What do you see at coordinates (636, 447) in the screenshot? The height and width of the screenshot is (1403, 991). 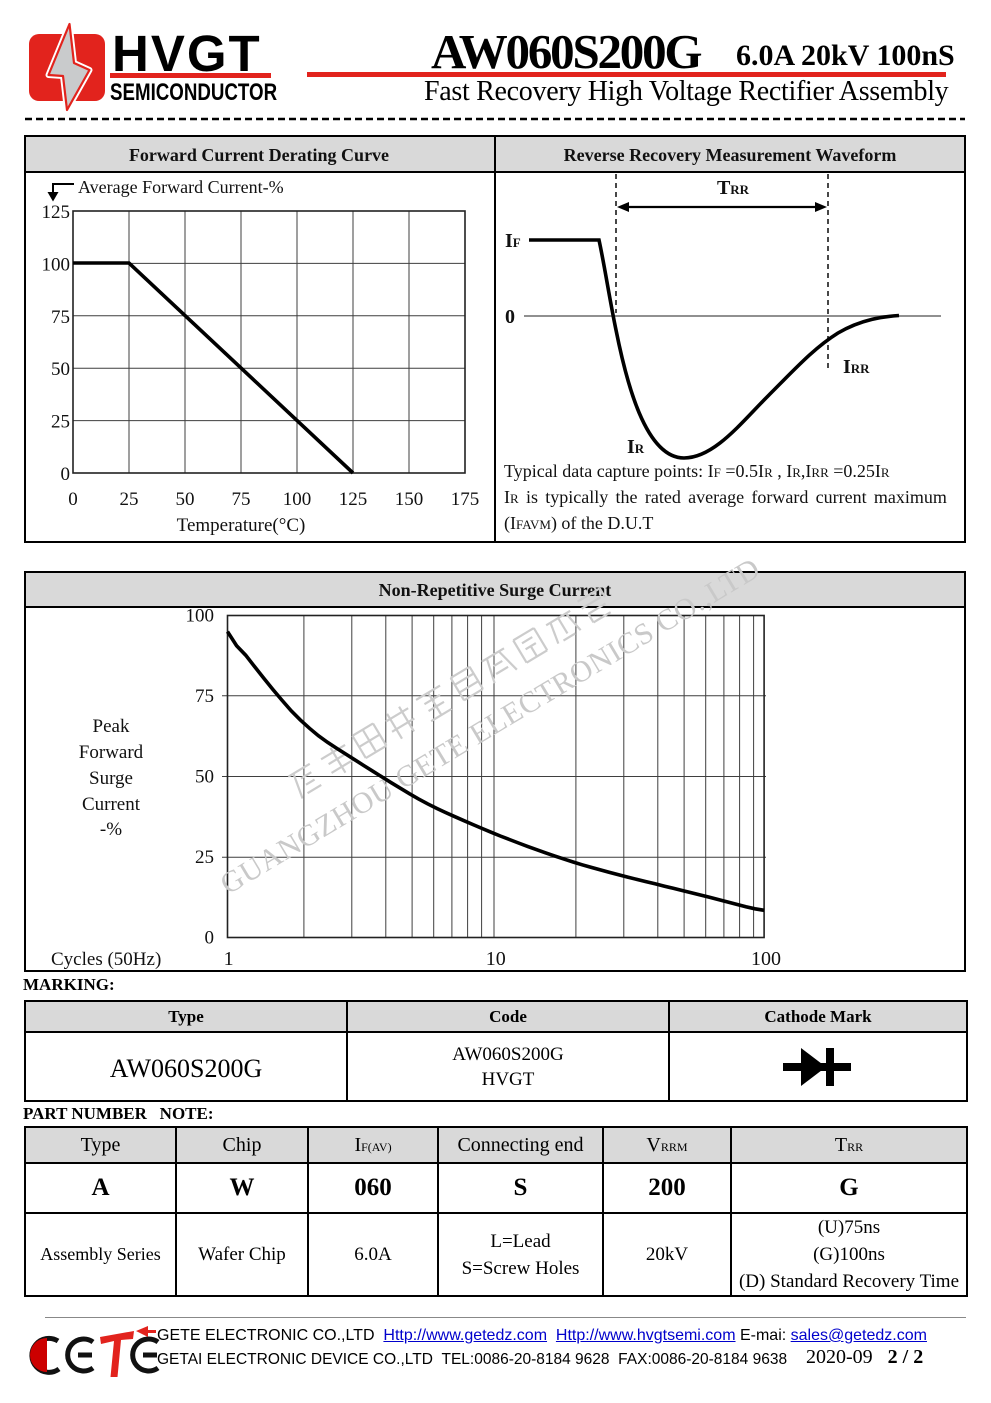 I see `svg-text: IR` at bounding box center [636, 447].